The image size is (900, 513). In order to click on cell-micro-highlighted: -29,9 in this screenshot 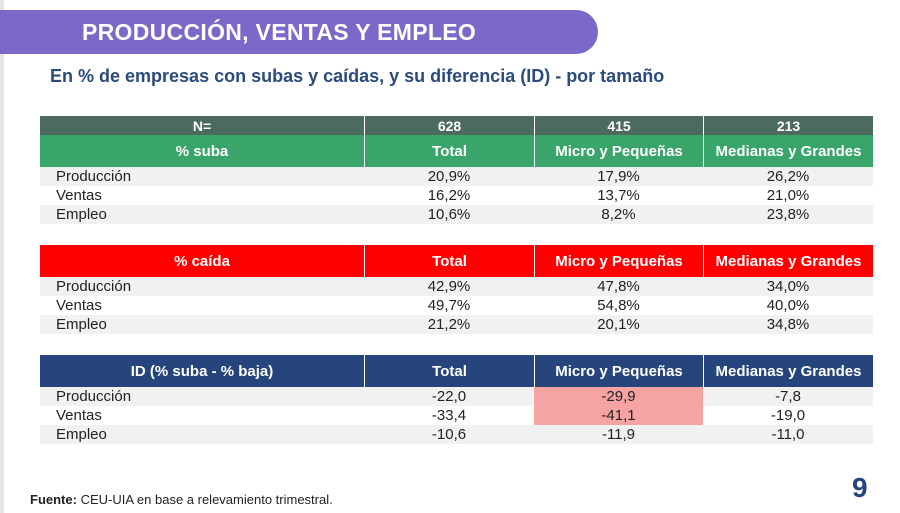, I will do `click(618, 396)`.